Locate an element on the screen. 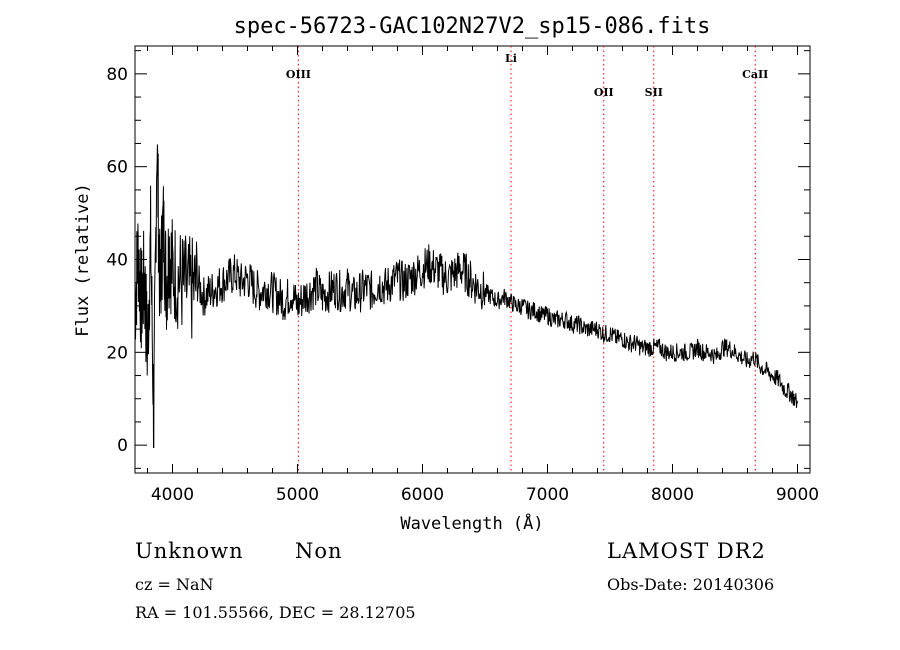 The width and height of the screenshot is (900, 650). y-tick-label: 80 is located at coordinates (117, 75).